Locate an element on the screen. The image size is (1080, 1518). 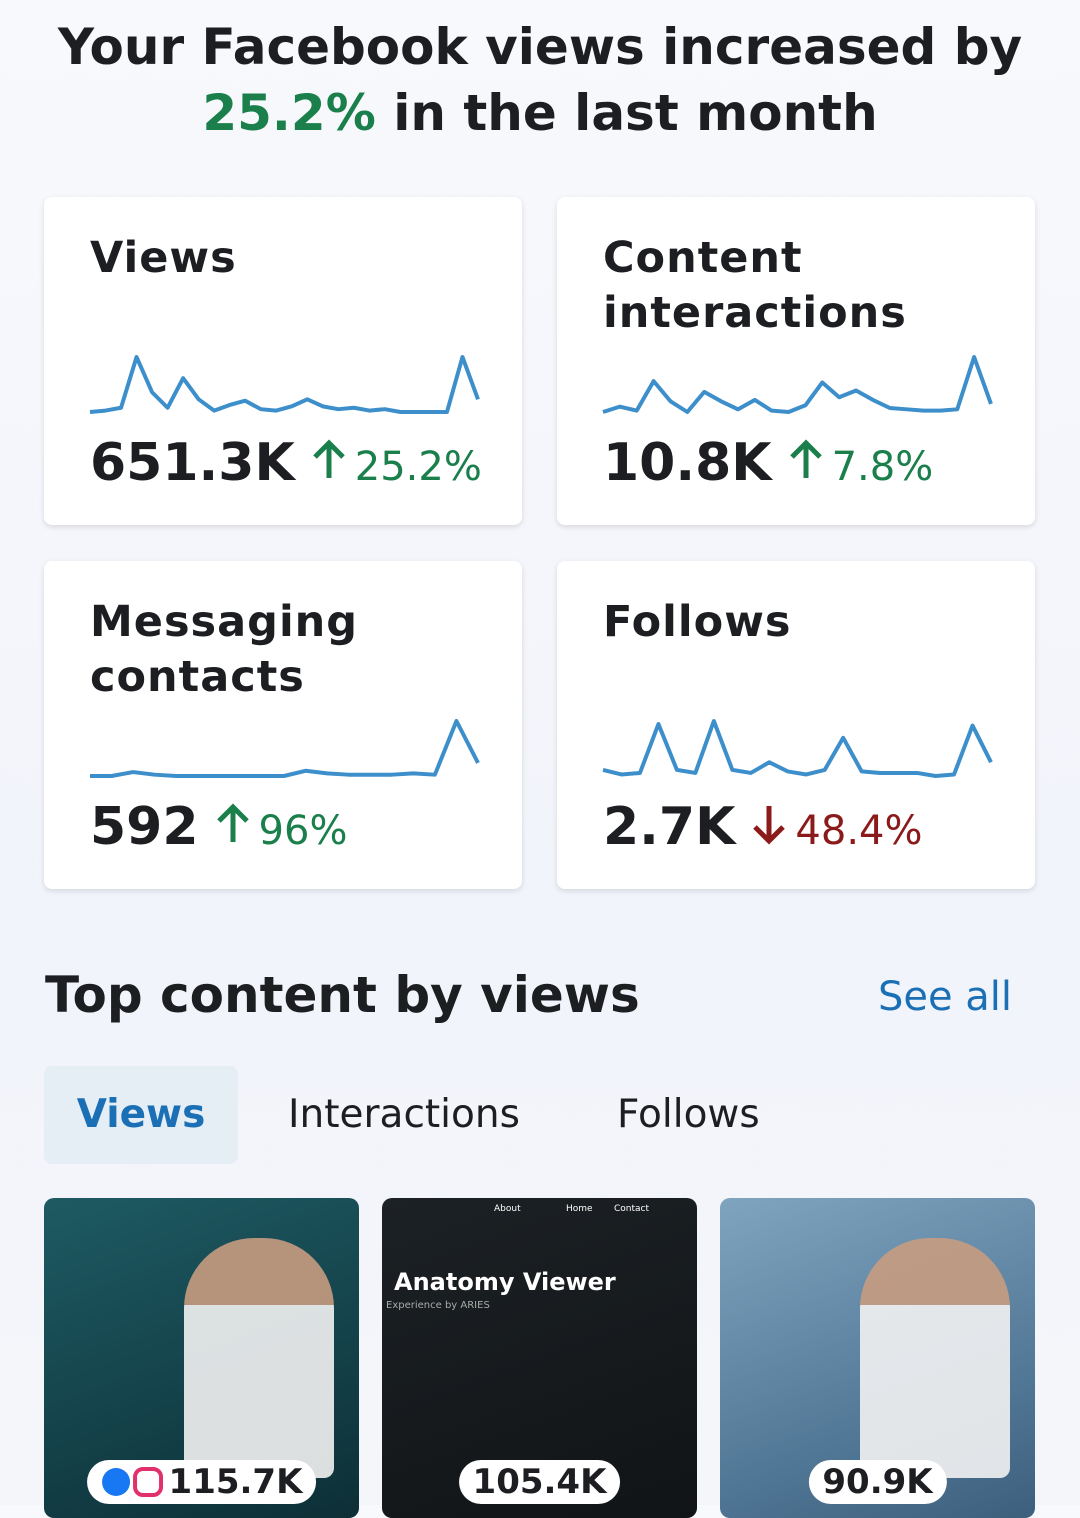
facebook-icon is located at coordinates (115, 1482).